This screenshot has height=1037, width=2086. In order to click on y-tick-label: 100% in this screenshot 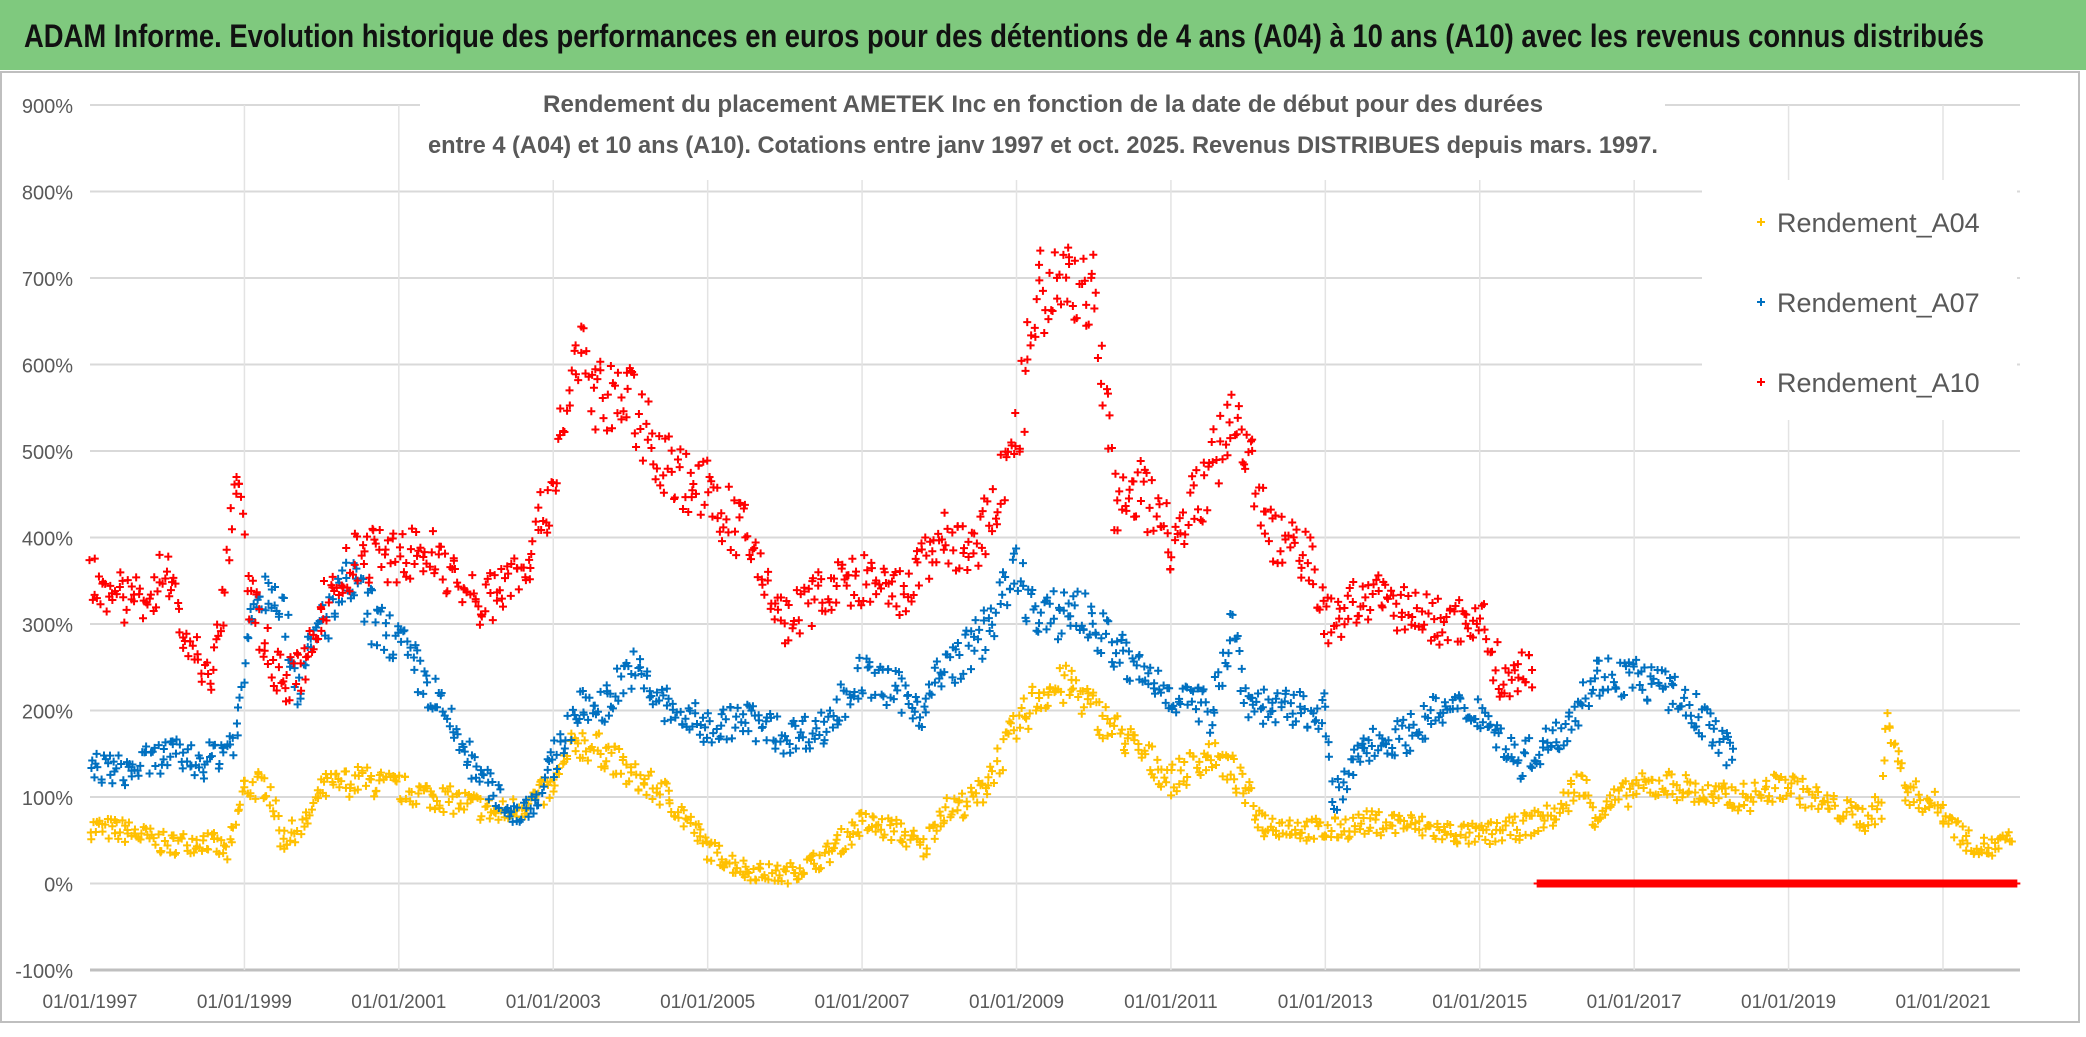, I will do `click(47, 799)`.